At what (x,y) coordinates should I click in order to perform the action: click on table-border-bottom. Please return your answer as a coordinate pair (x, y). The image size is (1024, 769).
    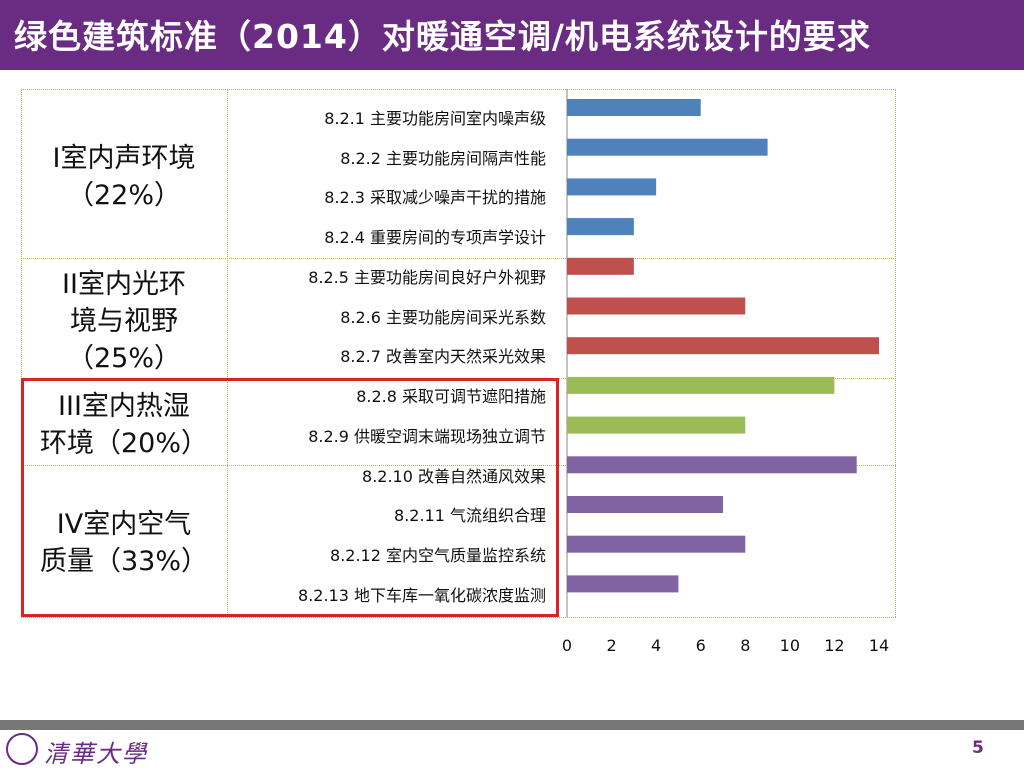
    Looking at the image, I should click on (458, 617).